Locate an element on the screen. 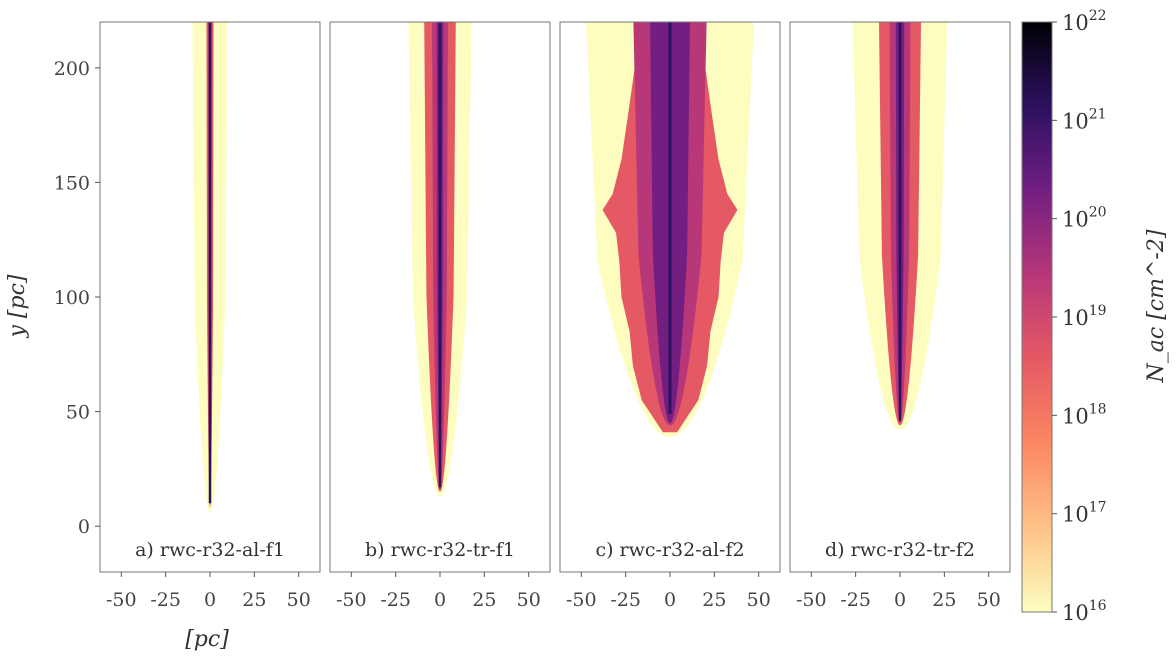  colorbar-tick-label: 1017 is located at coordinates (1084, 513).